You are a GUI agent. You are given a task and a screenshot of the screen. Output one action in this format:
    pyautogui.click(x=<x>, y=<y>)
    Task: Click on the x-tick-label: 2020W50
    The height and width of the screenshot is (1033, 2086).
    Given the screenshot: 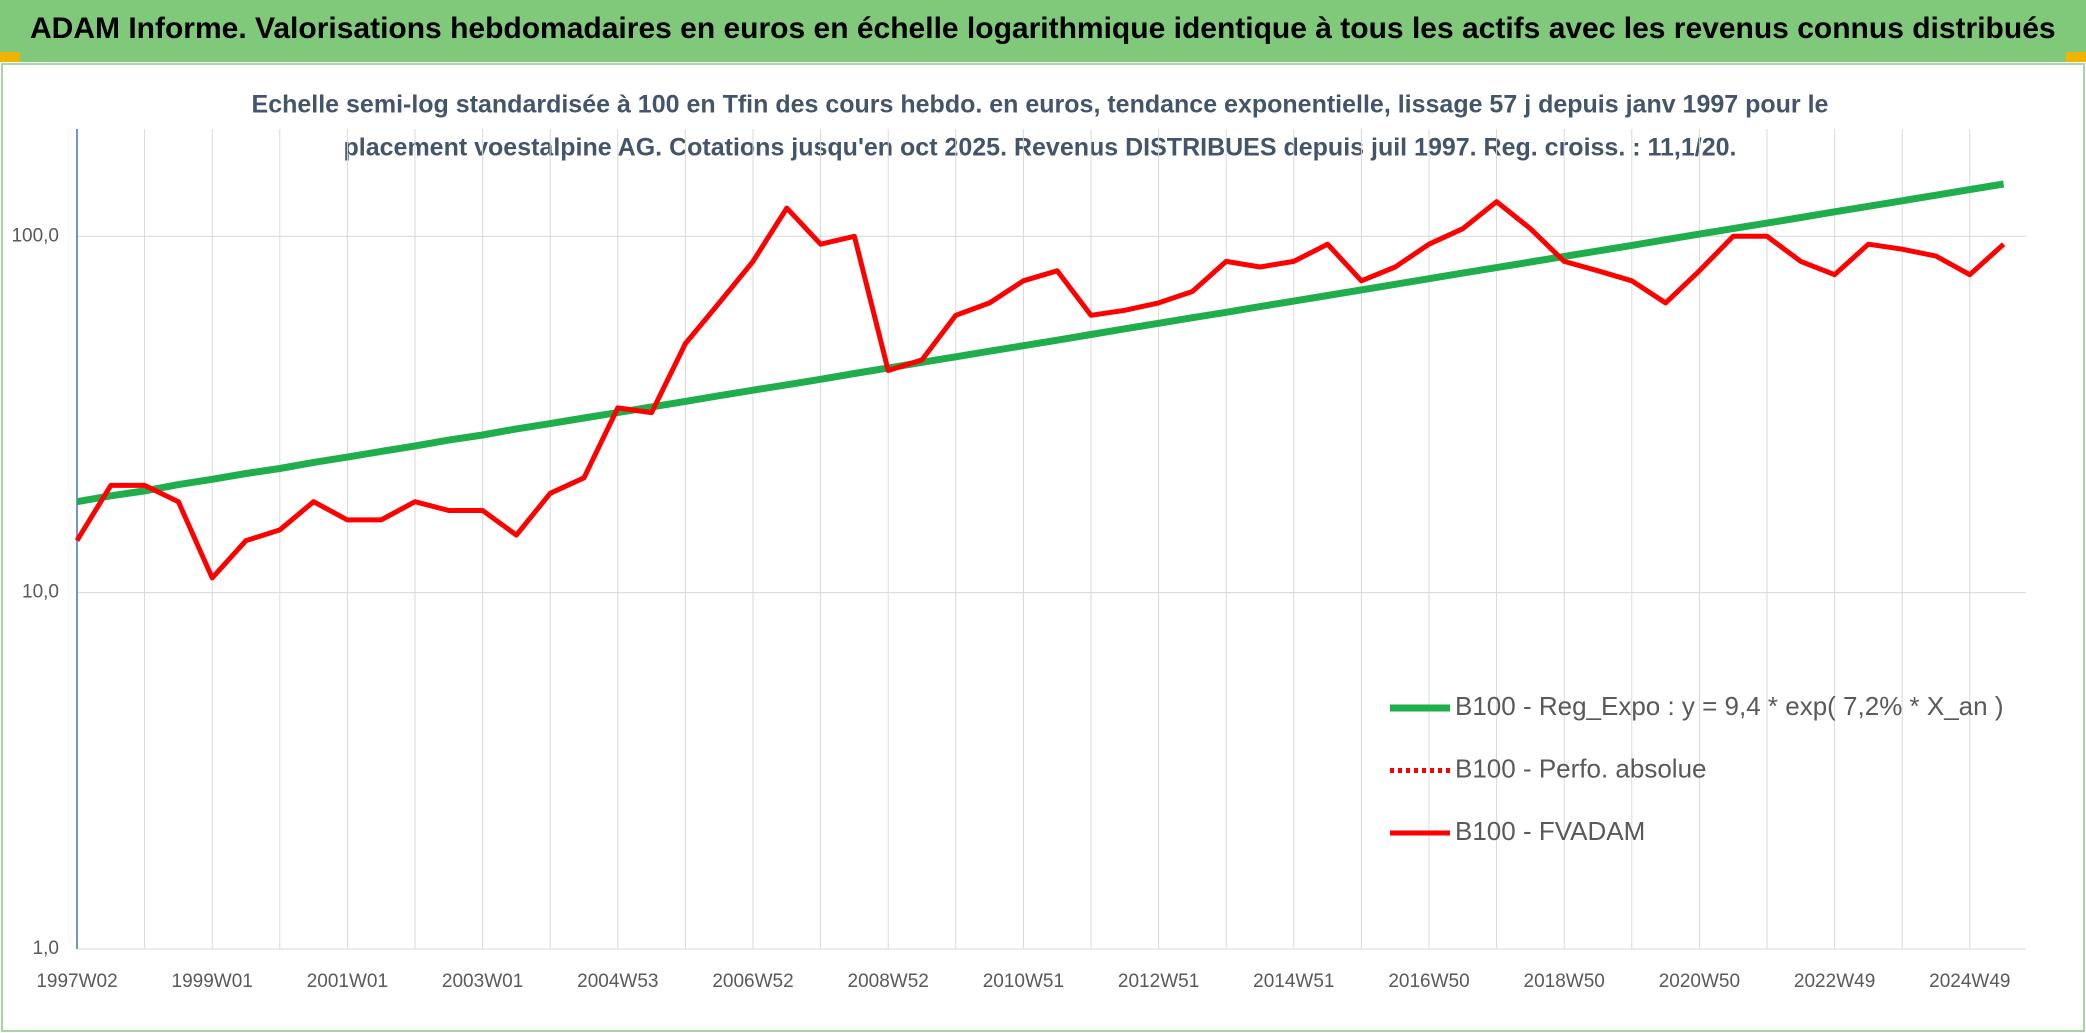 What is the action you would take?
    pyautogui.click(x=1699, y=981)
    